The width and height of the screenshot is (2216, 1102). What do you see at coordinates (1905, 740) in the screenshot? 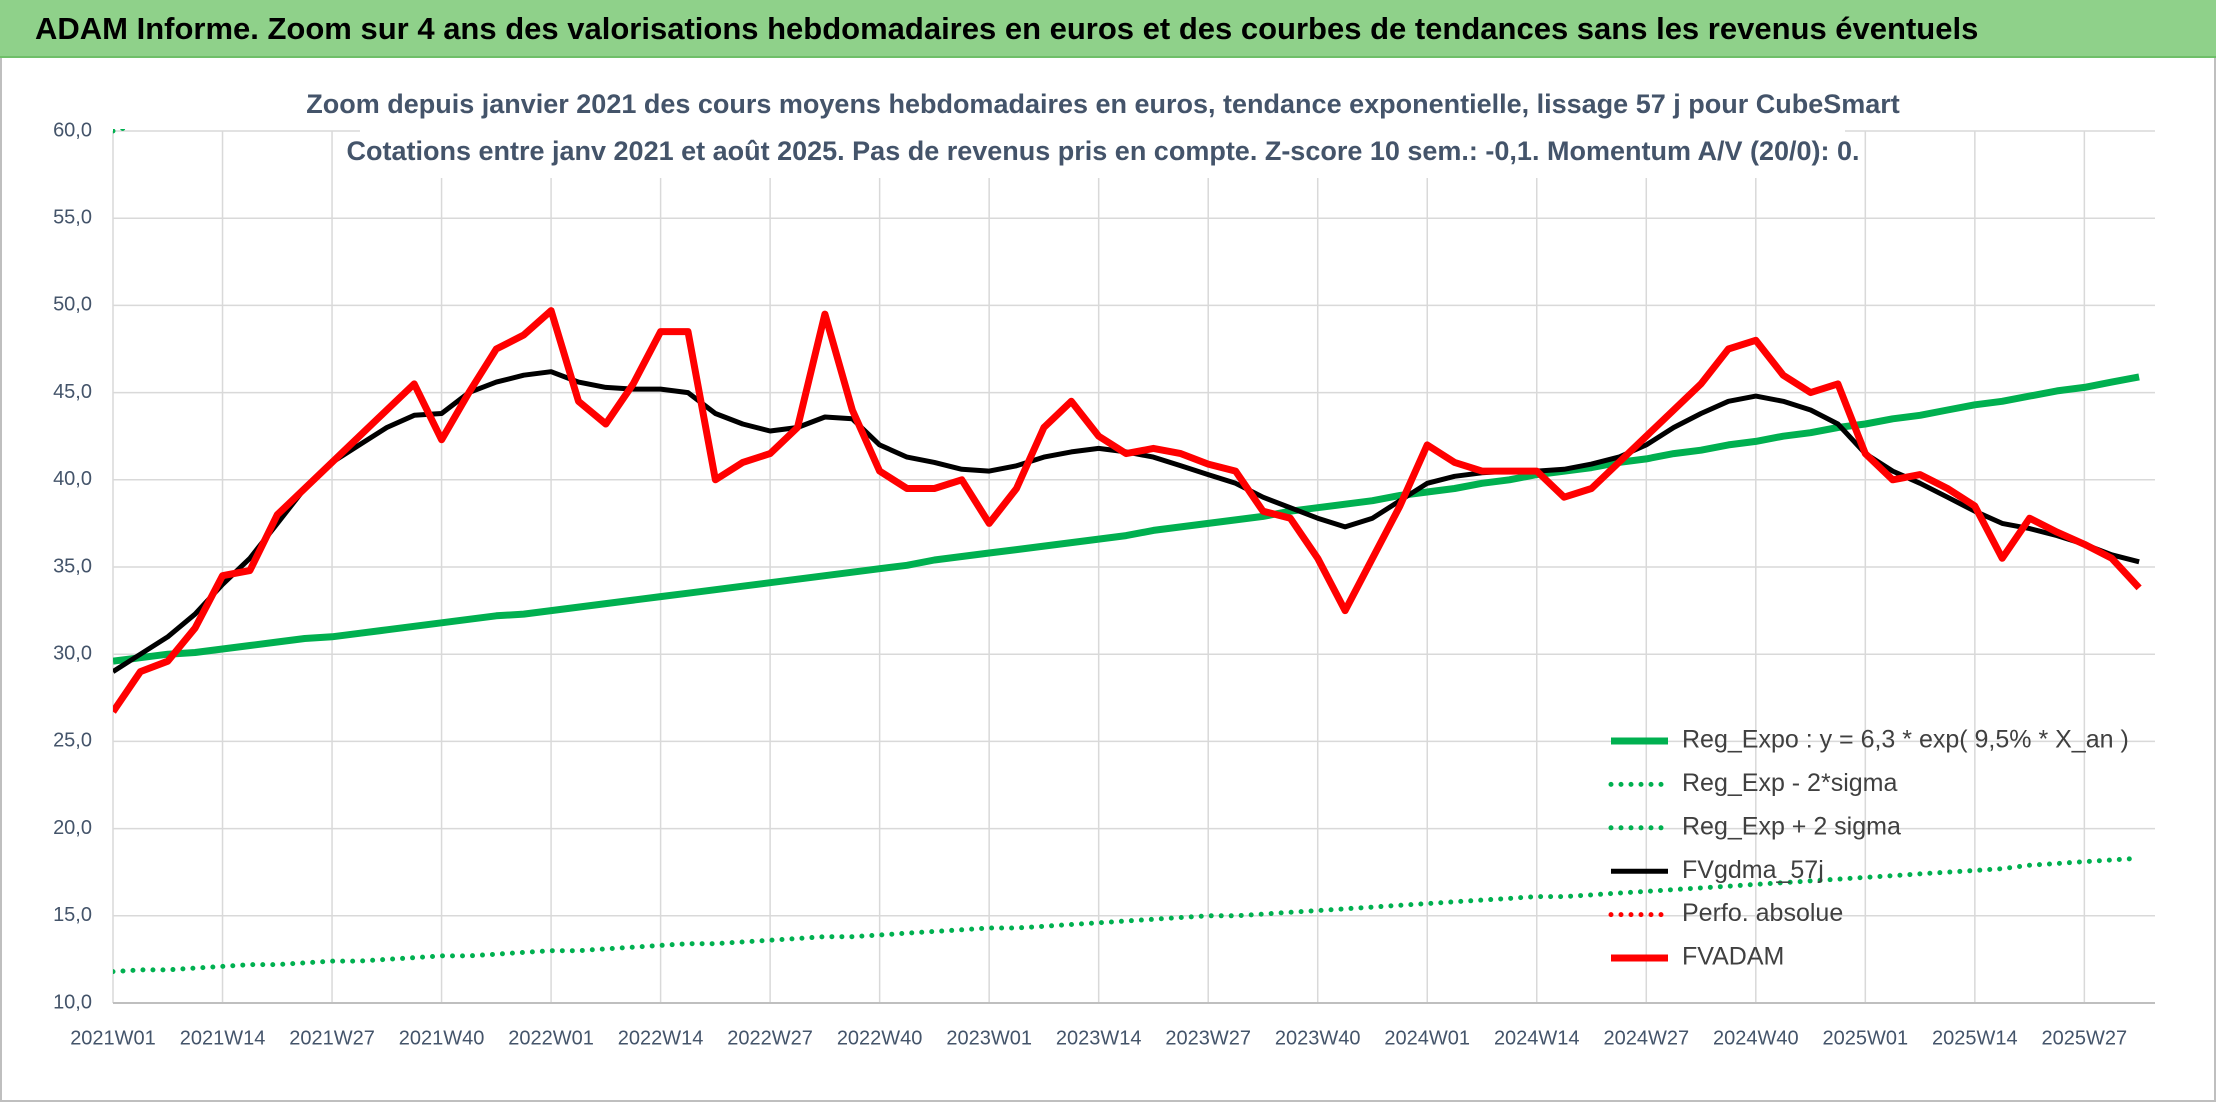
I see `legend-label: Reg_Expo : y = 6,3 * exp( 9,5% * X_an )` at bounding box center [1905, 740].